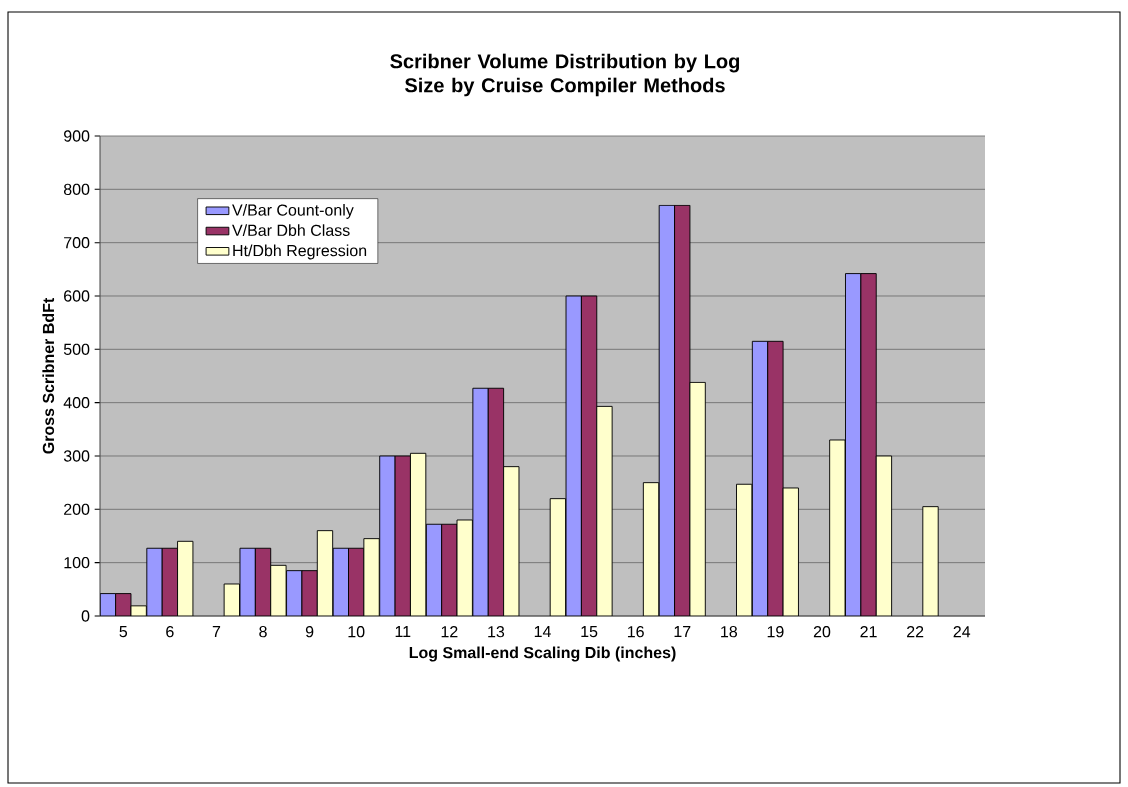 The height and width of the screenshot is (787, 1128). I want to click on legend-label: V/Bar Count-only, so click(293, 211).